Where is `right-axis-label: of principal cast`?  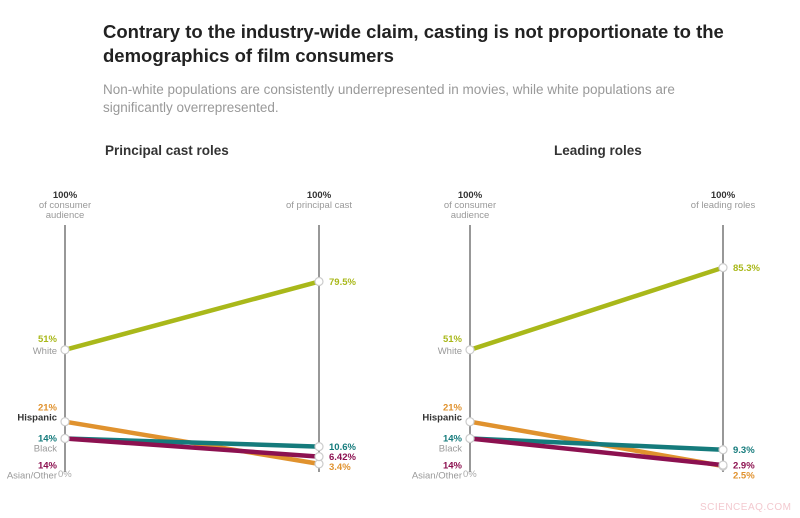
right-axis-label: of principal cast is located at coordinates (319, 205).